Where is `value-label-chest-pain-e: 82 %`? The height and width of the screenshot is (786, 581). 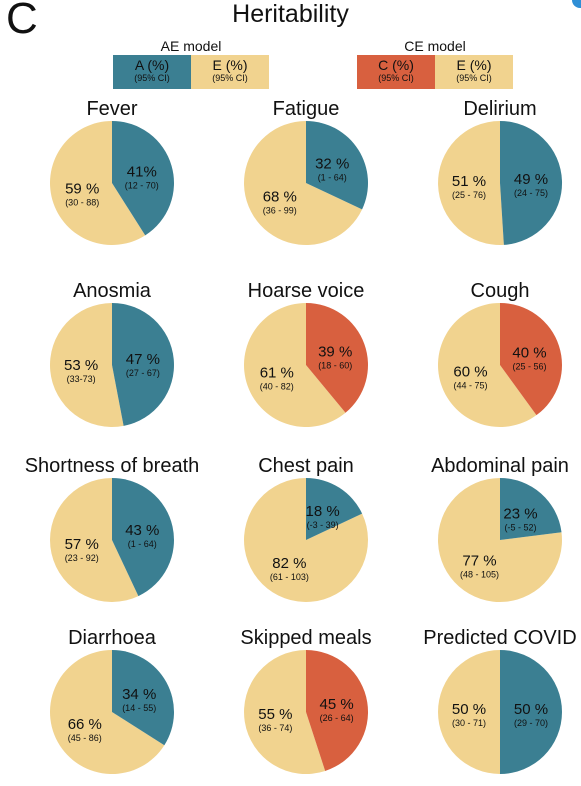 value-label-chest-pain-e: 82 % is located at coordinates (289, 563).